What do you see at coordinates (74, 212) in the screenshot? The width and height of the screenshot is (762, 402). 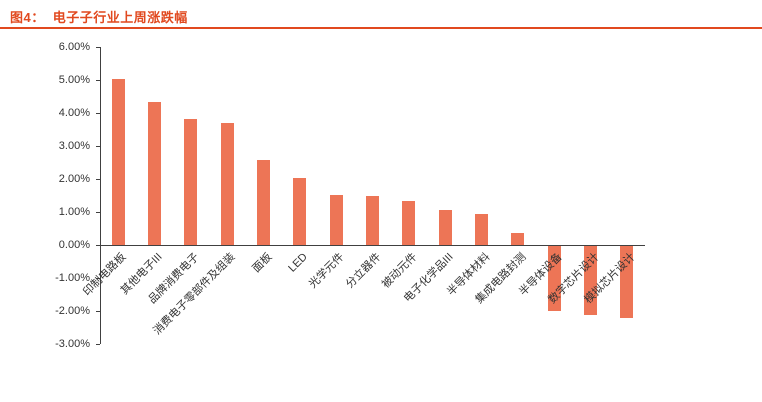 I see `y-axis-label: 1.00%` at bounding box center [74, 212].